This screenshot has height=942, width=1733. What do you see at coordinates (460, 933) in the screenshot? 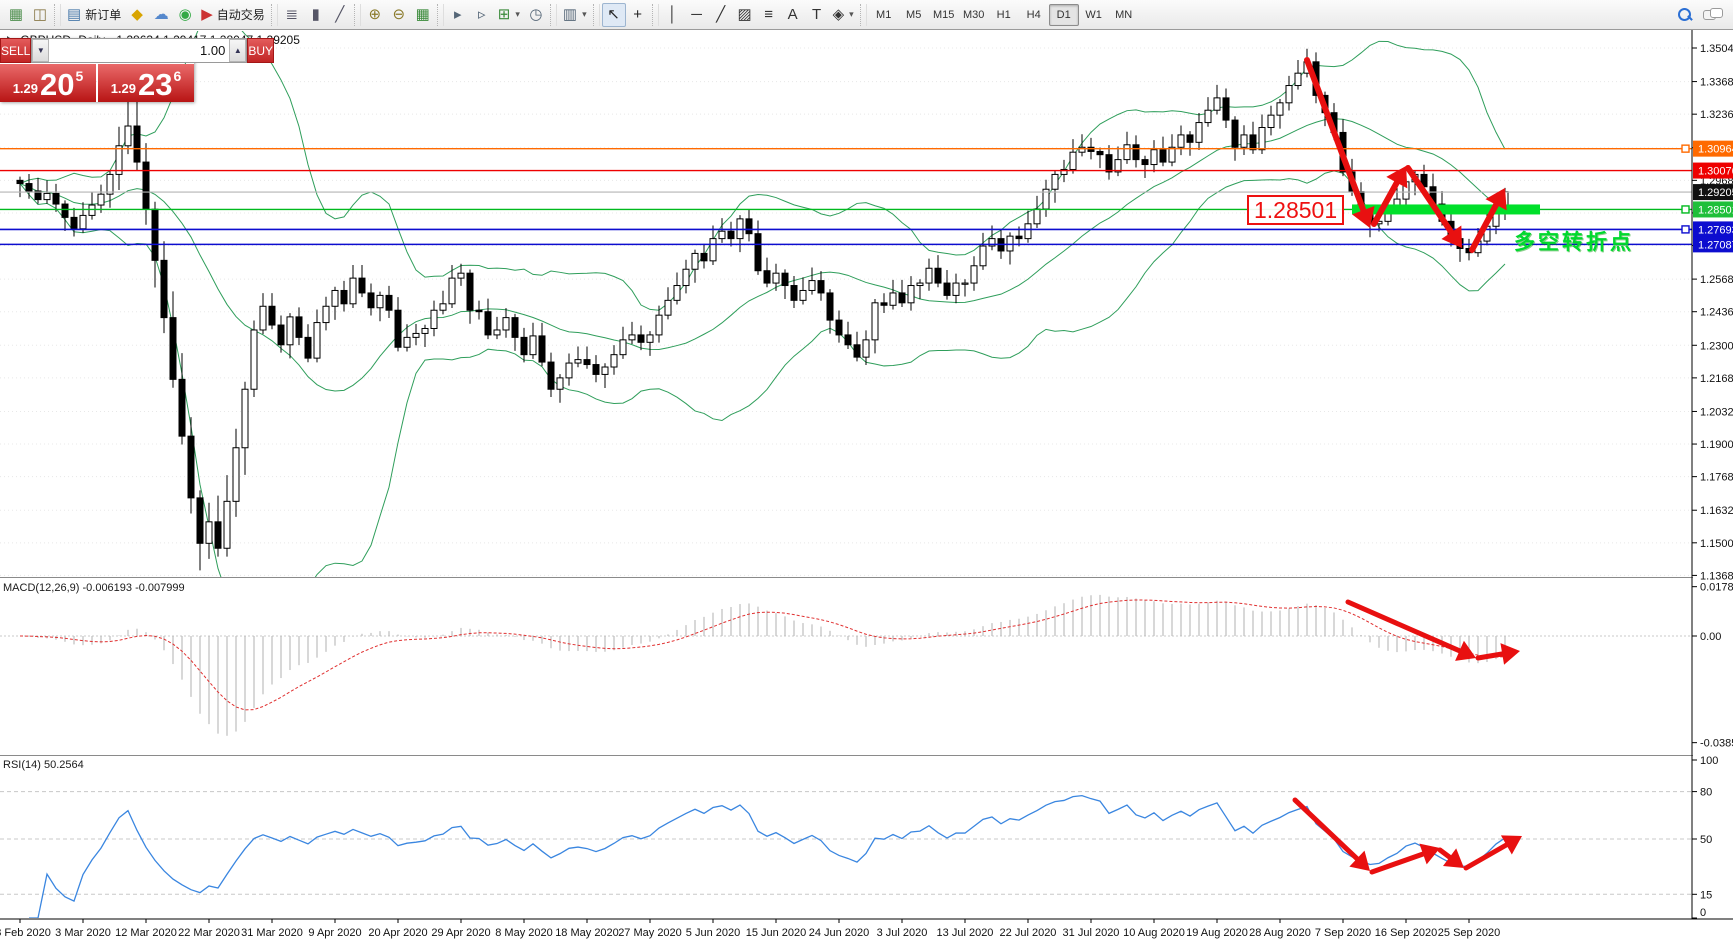
I see `x-axis-label: 29 Apr 2020` at bounding box center [460, 933].